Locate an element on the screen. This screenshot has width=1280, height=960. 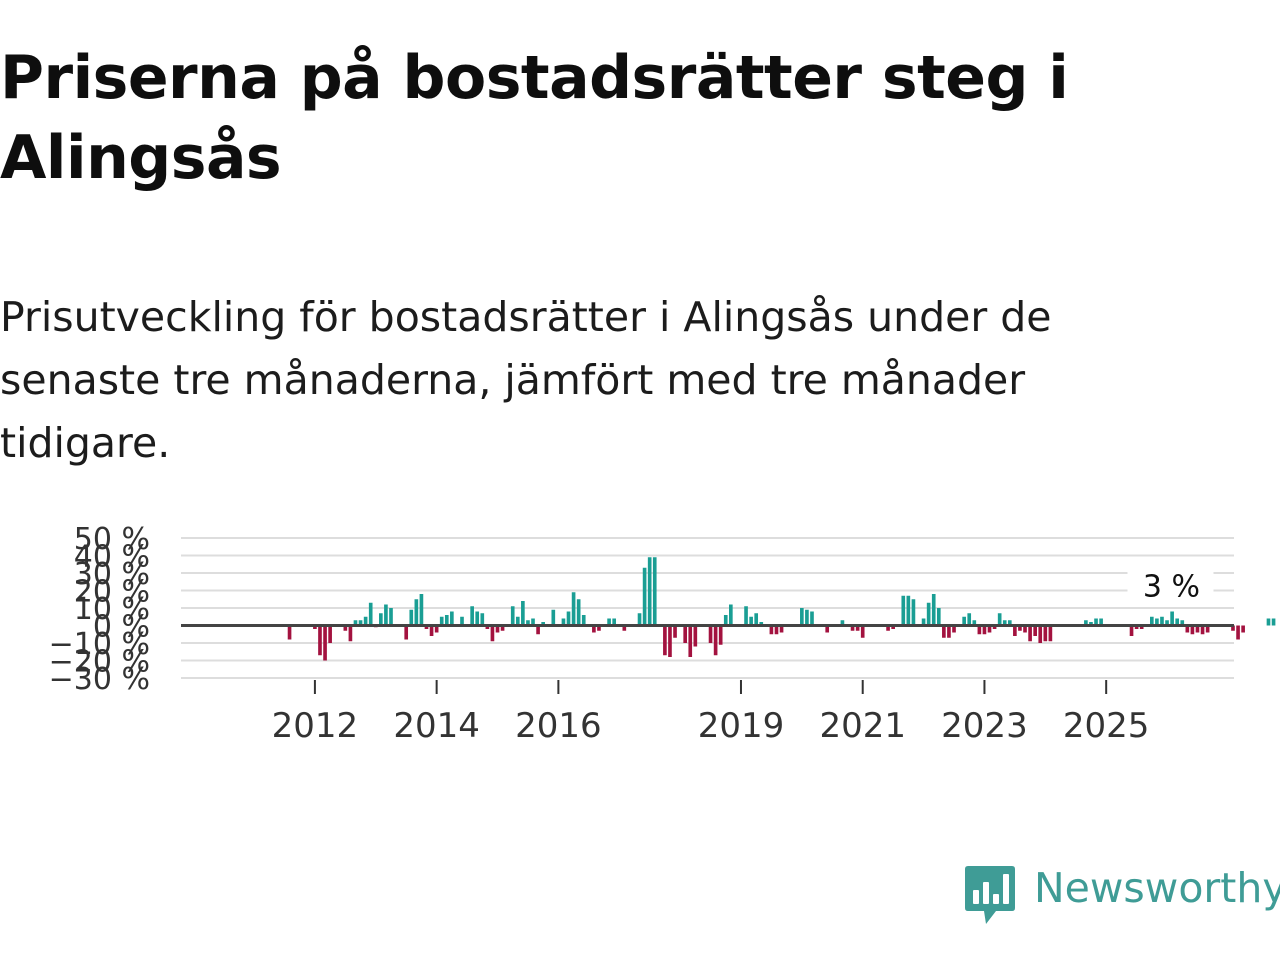
x-tick-label: 2014 is located at coordinates (436, 726).